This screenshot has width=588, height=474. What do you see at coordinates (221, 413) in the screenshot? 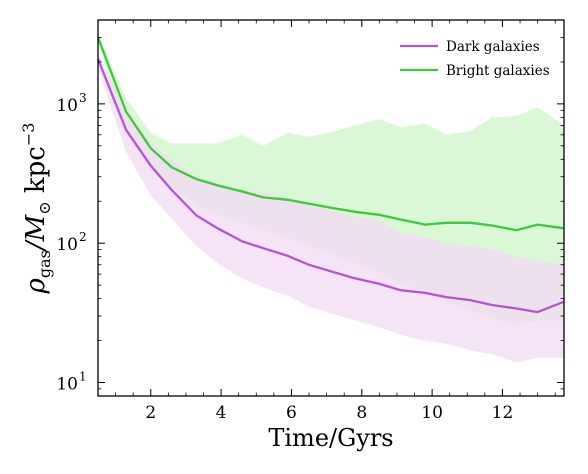
I see `x-tick-label: 4` at bounding box center [221, 413].